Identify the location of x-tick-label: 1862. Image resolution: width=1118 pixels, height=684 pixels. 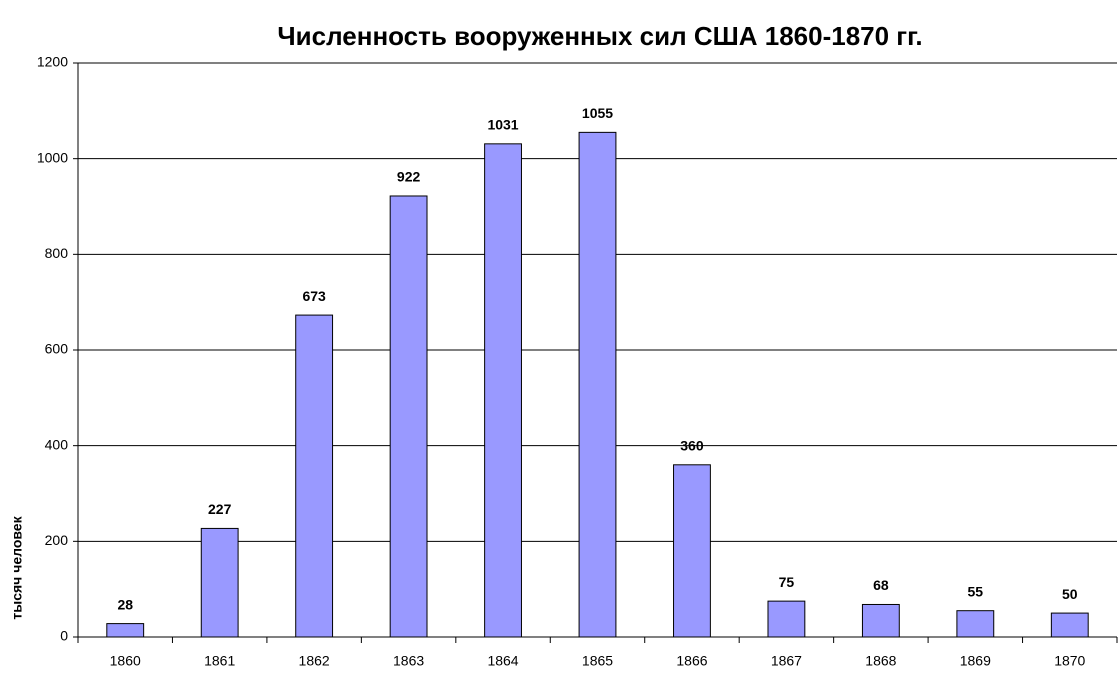
(314, 661).